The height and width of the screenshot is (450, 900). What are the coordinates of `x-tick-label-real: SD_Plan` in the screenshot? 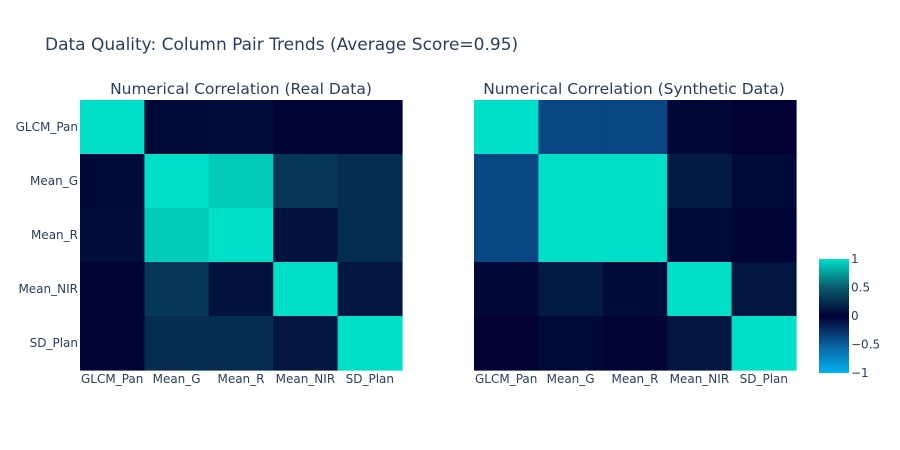 It's located at (370, 379).